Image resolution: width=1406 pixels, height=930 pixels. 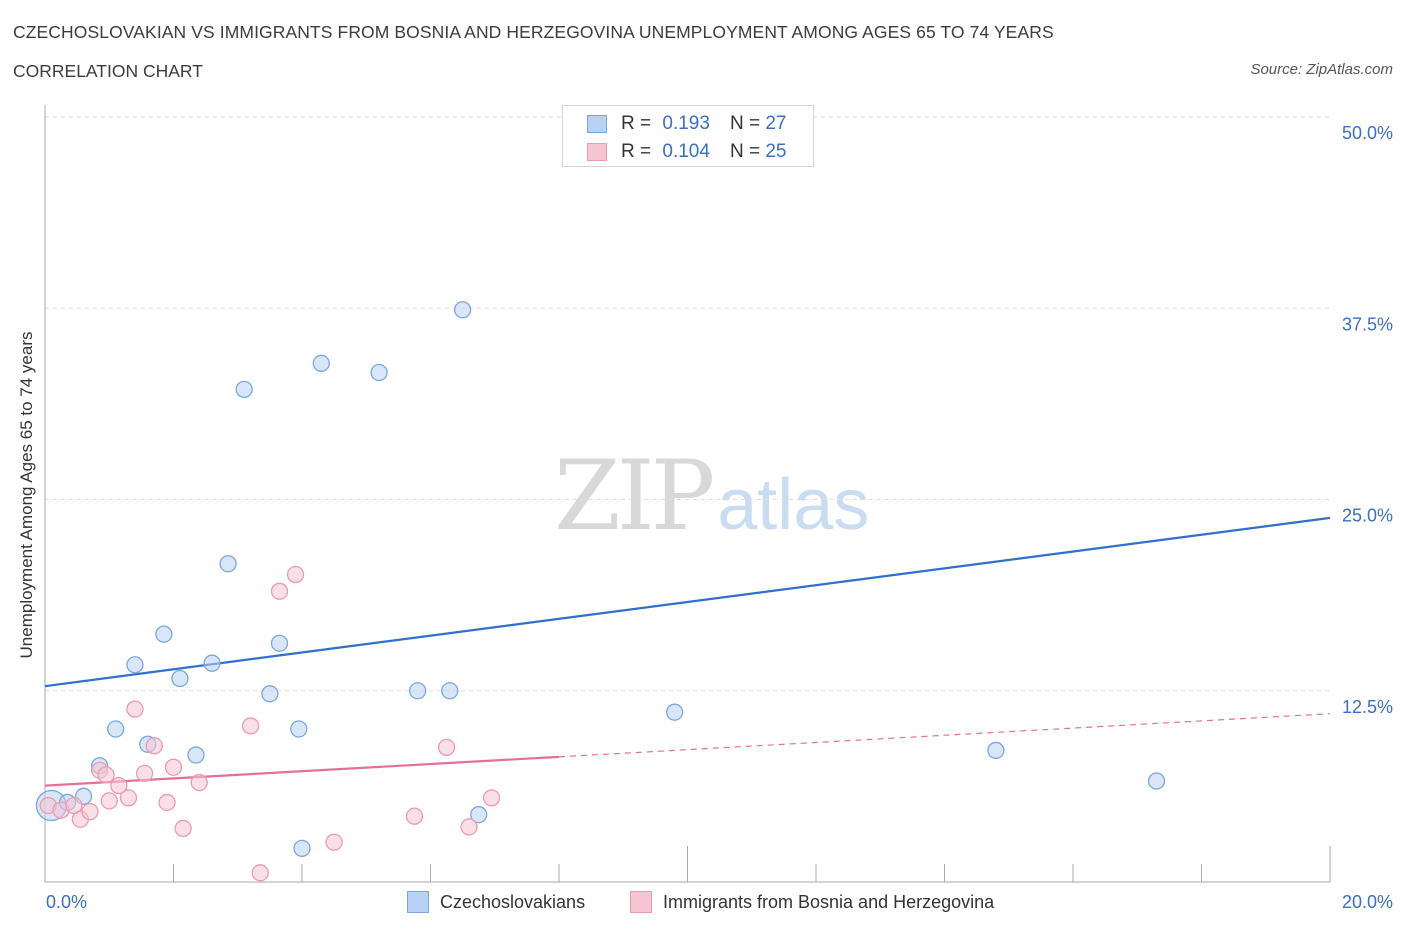 What do you see at coordinates (1367, 133) in the screenshot?
I see `y-tick-label: 50.0%` at bounding box center [1367, 133].